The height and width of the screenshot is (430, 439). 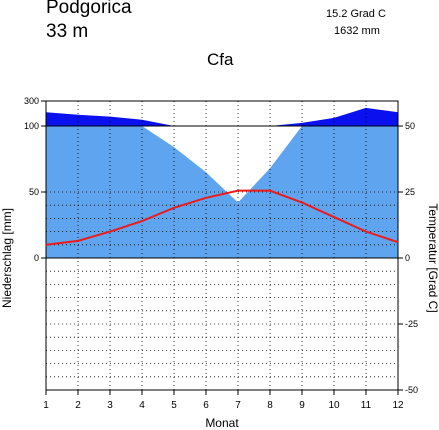 I want to click on x-tick-label: 11, so click(x=366, y=405).